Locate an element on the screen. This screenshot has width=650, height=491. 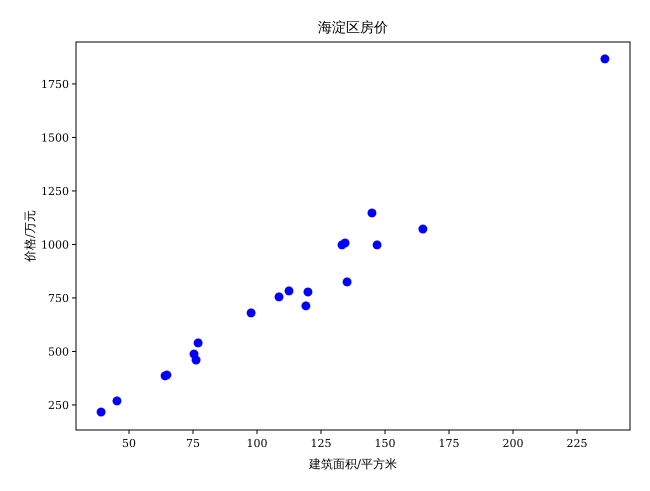
x-tick-label: 100 is located at coordinates (257, 443).